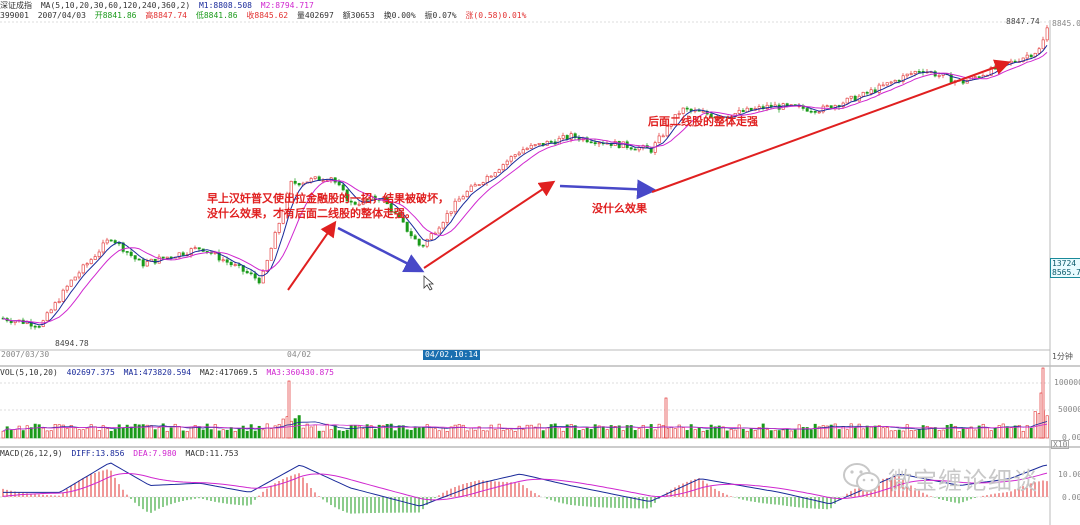  Describe the element at coordinates (157, 372) in the screenshot. I see `volume-ma1: MA1:473820.594` at that location.